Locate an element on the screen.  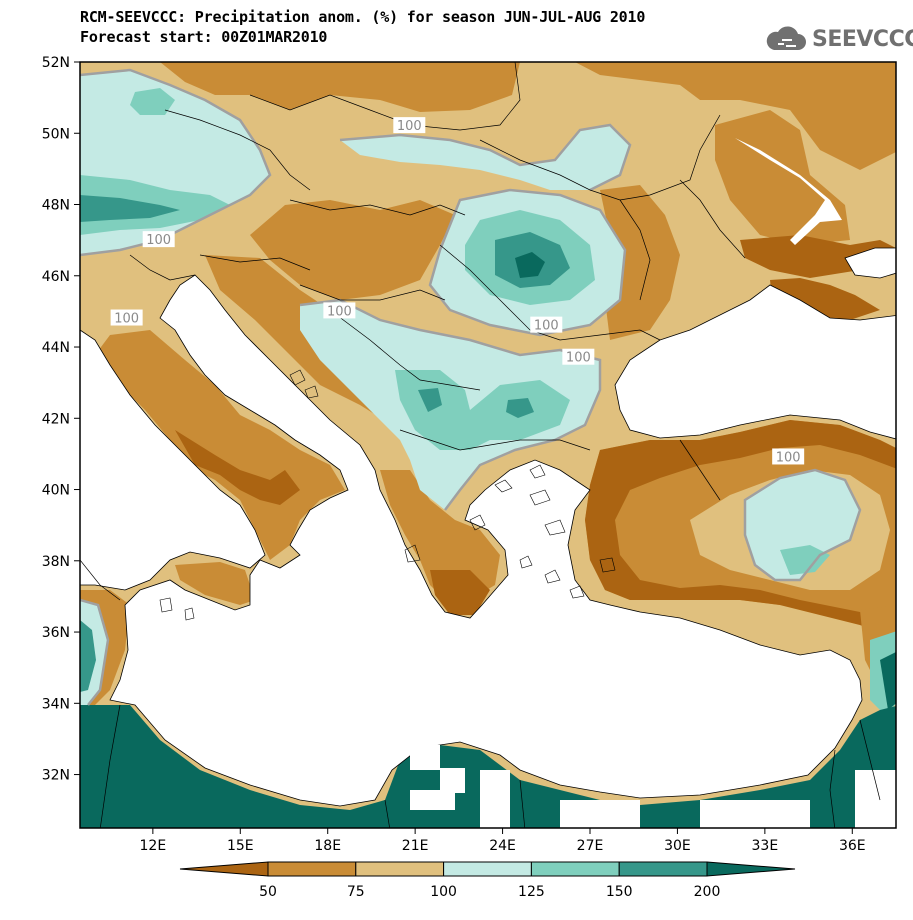
region-dry-hungary is located at coordinates (352, 250).